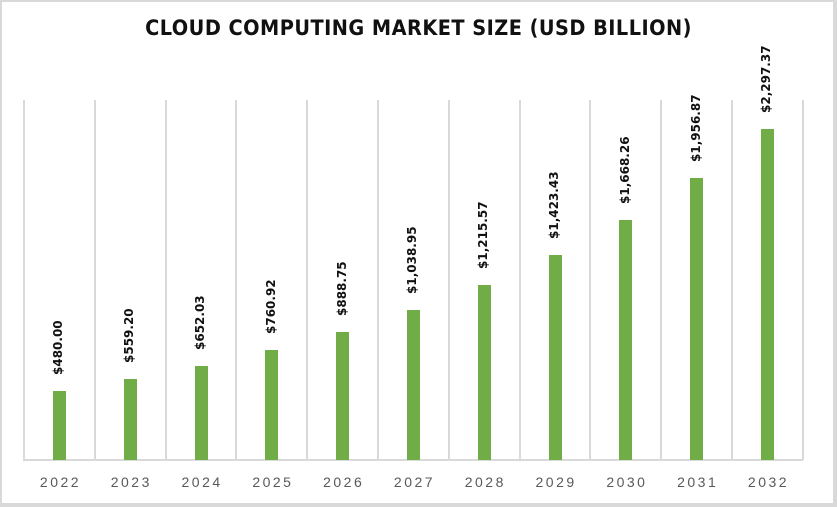  Describe the element at coordinates (768, 482) in the screenshot. I see `x-tick-label: 2032` at that location.